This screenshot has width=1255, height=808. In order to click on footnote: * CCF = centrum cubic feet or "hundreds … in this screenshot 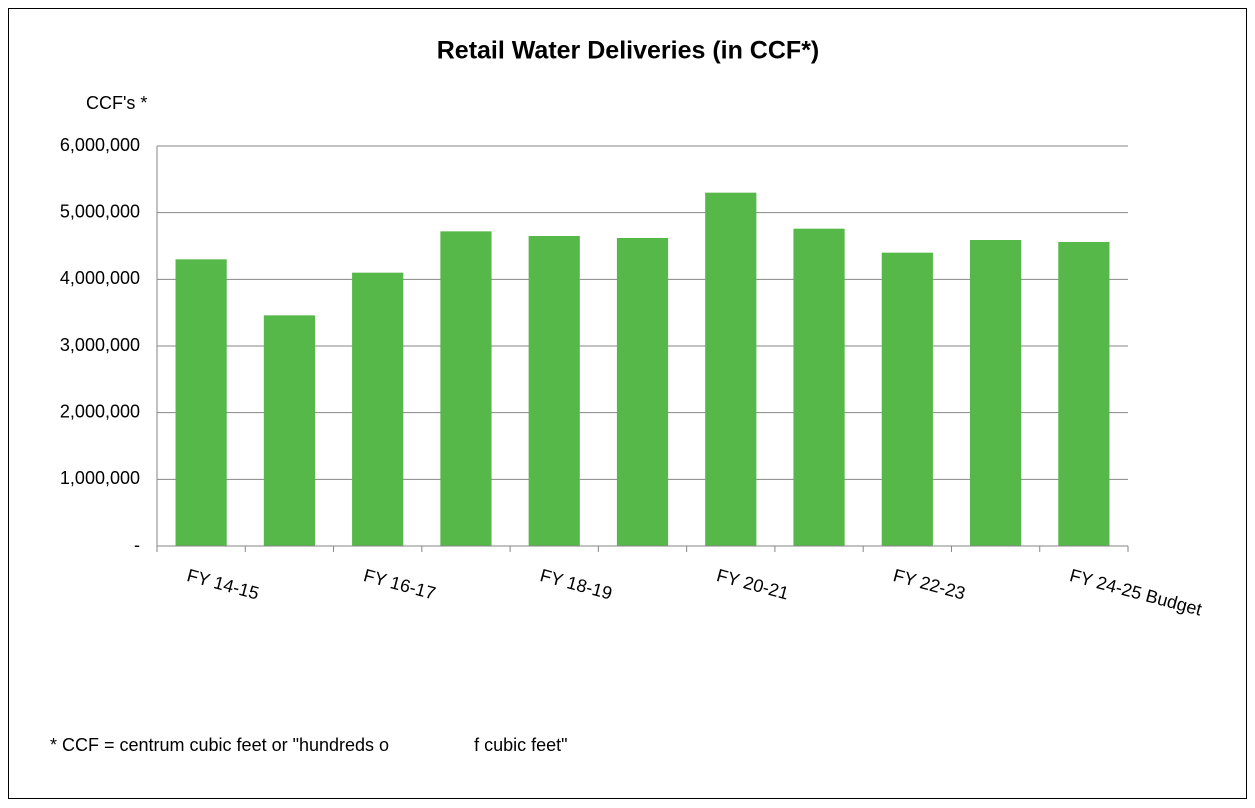, I will do `click(309, 745)`.